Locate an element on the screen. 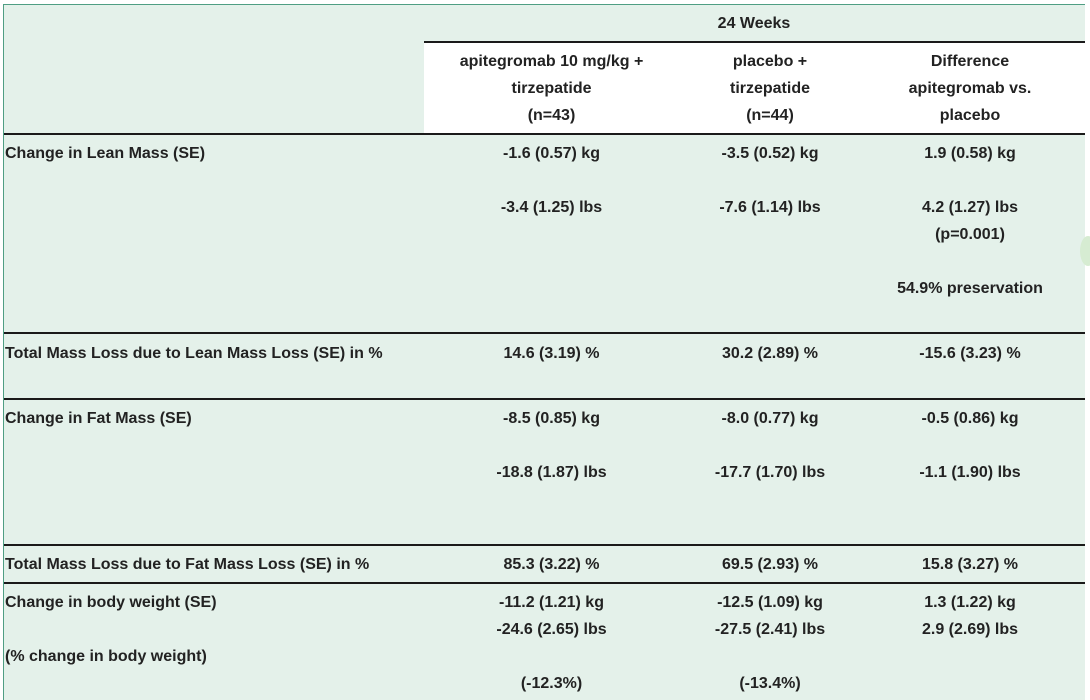 This screenshot has width=1090, height=700. value-line: -12.5 (1.09) kg is located at coordinates (770, 602).